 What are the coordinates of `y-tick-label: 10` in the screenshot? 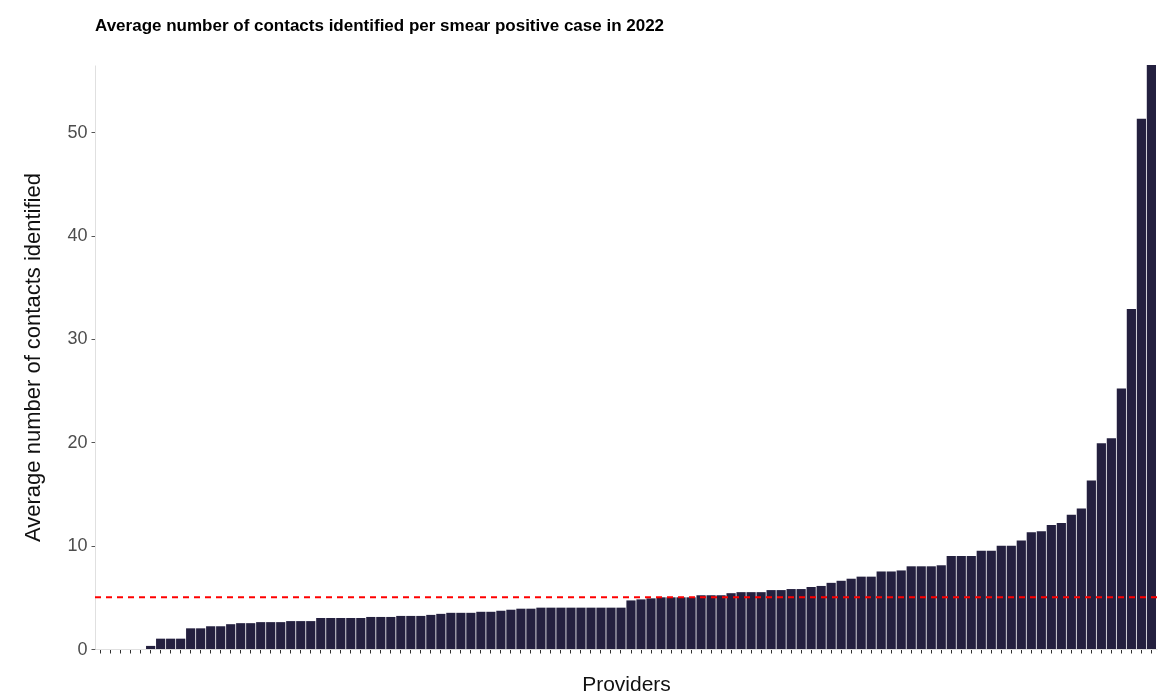 It's located at (77, 545).